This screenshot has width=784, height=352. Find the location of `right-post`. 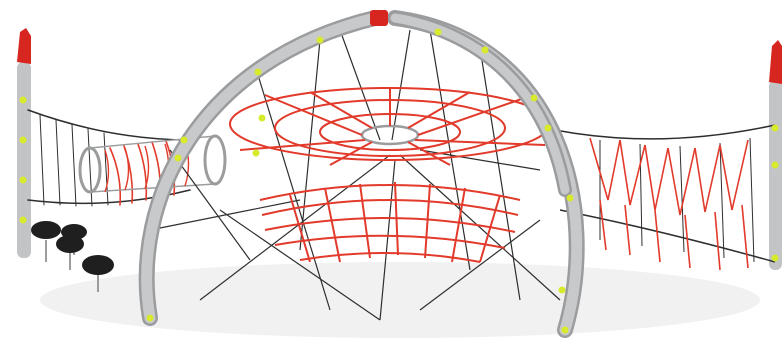

right-post is located at coordinates (775, 155).